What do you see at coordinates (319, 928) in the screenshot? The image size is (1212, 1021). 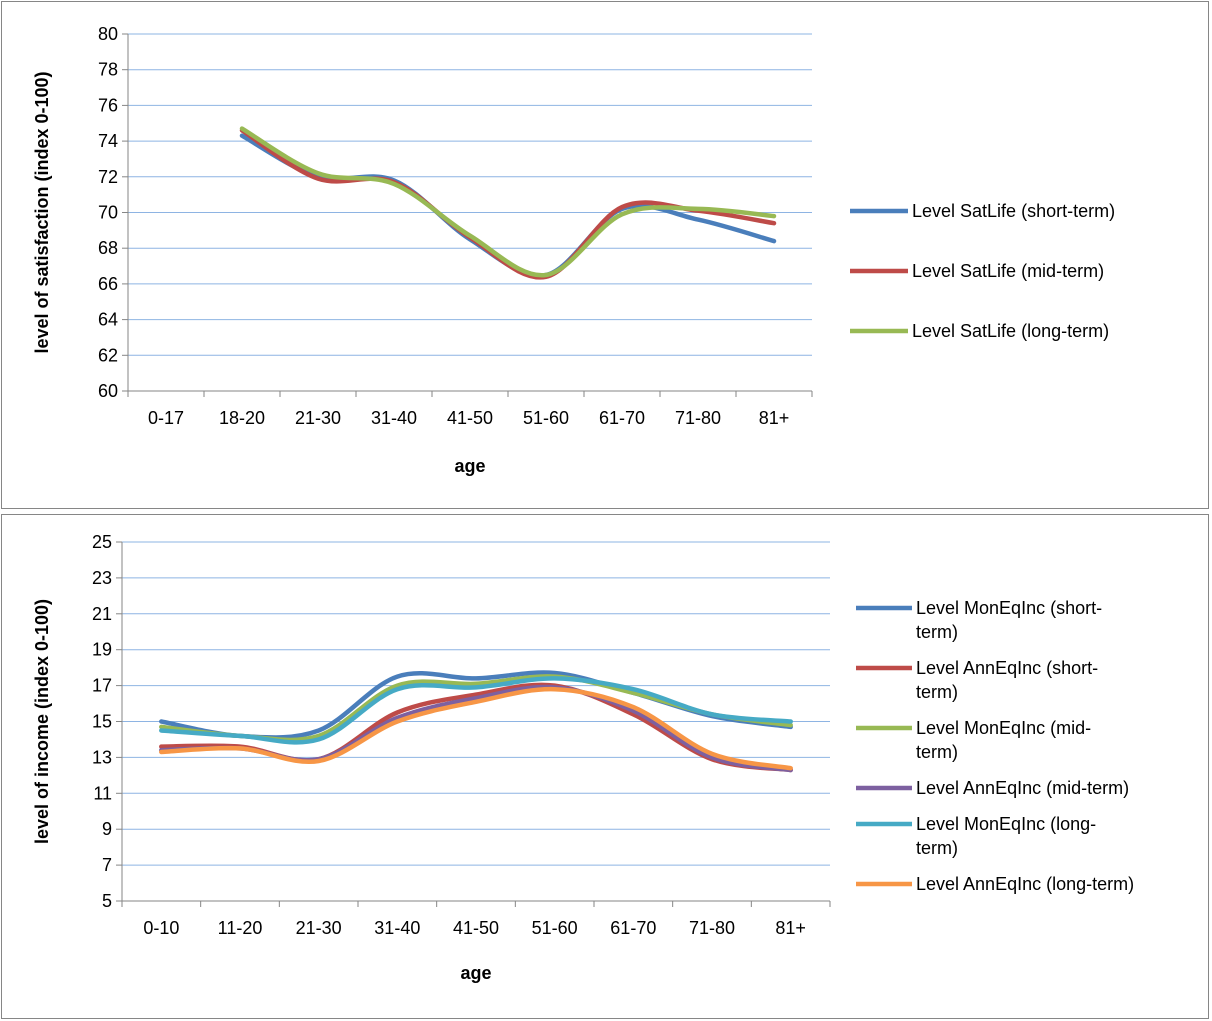 I see `inc-x-tick-label: 21-30` at bounding box center [319, 928].